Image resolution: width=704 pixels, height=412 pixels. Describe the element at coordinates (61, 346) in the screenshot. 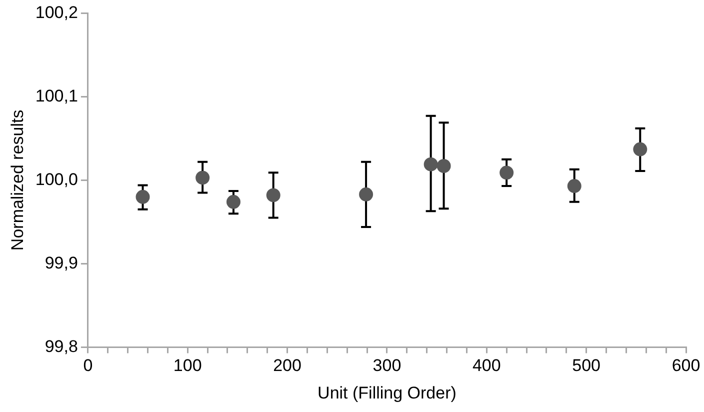

I see `y-tick-label: 99,8` at that location.